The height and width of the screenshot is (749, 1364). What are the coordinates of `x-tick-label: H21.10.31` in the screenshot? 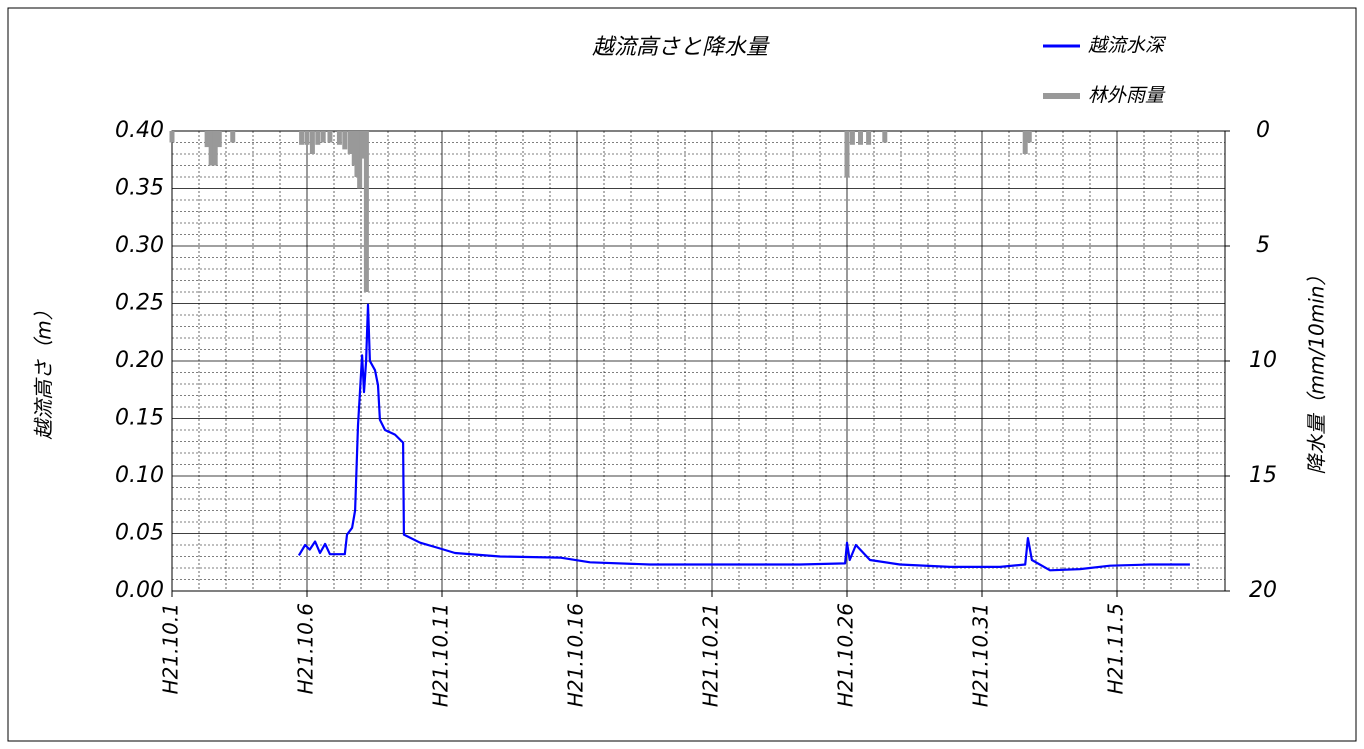 It's located at (981, 655).